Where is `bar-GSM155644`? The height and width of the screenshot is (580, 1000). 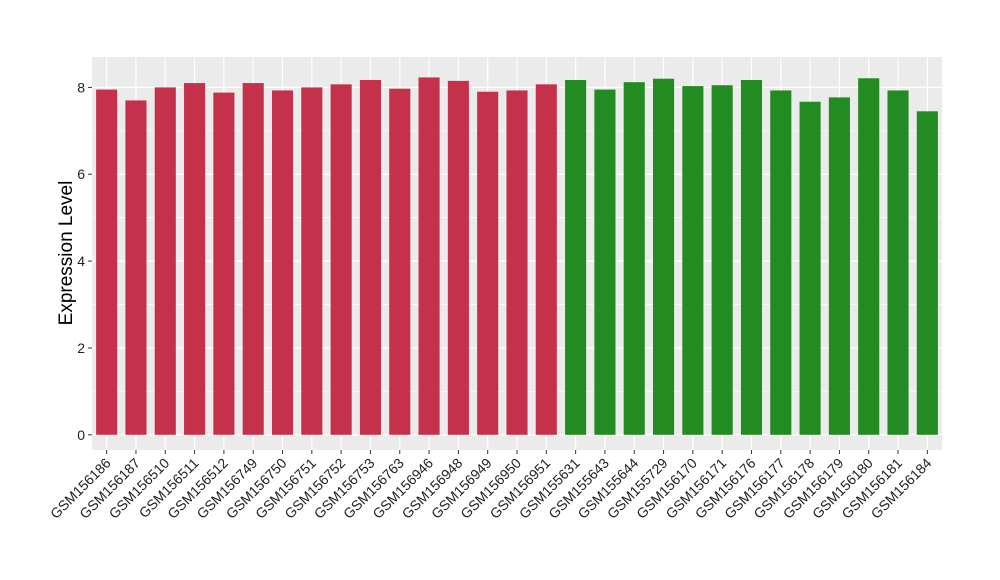
bar-GSM155644 is located at coordinates (634, 258).